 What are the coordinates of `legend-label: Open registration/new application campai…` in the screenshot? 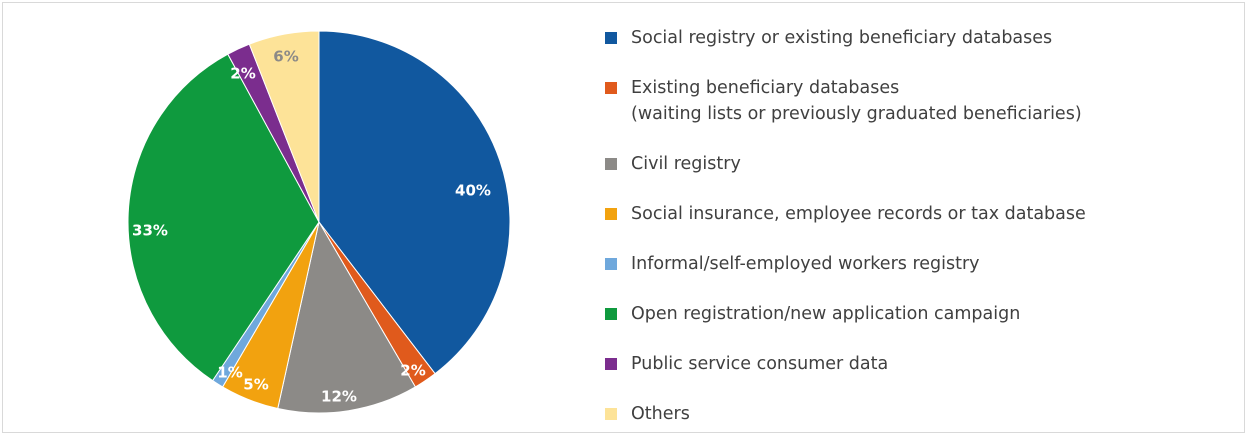 It's located at (826, 314).